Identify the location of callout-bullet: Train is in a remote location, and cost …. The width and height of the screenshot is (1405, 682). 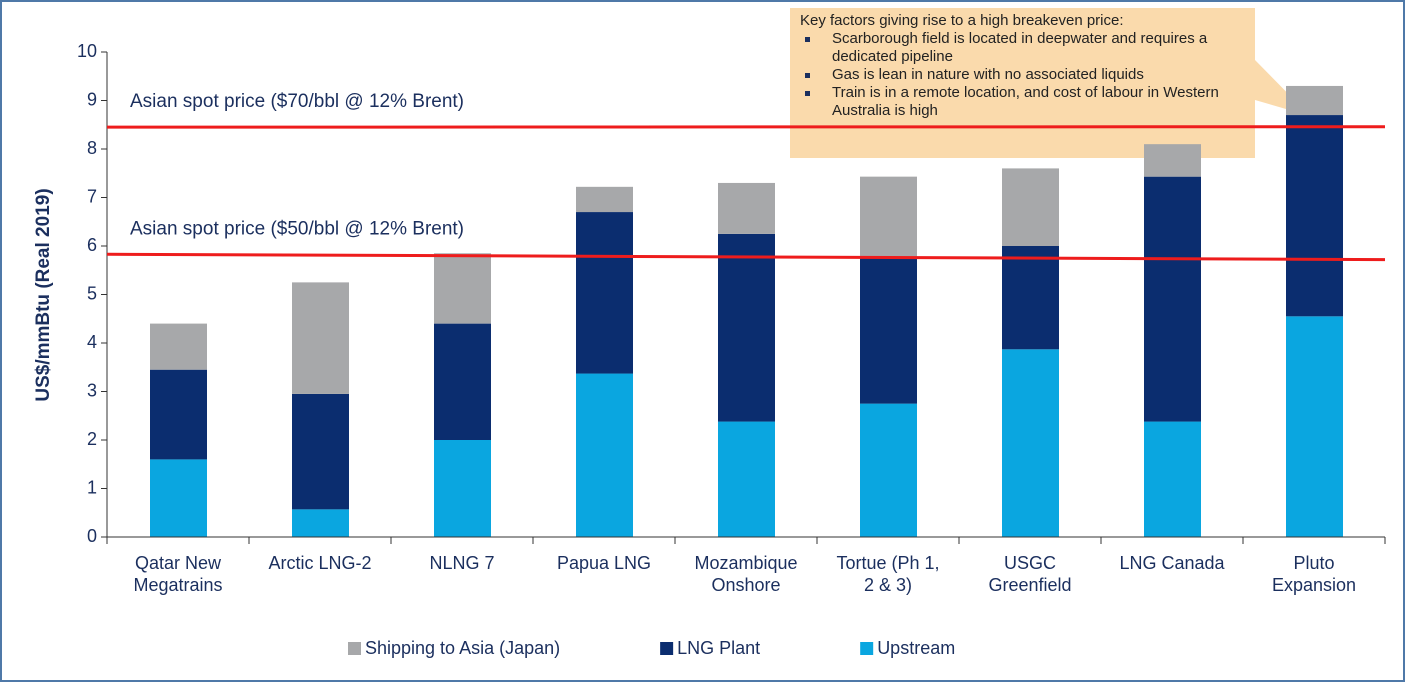
(1025, 102).